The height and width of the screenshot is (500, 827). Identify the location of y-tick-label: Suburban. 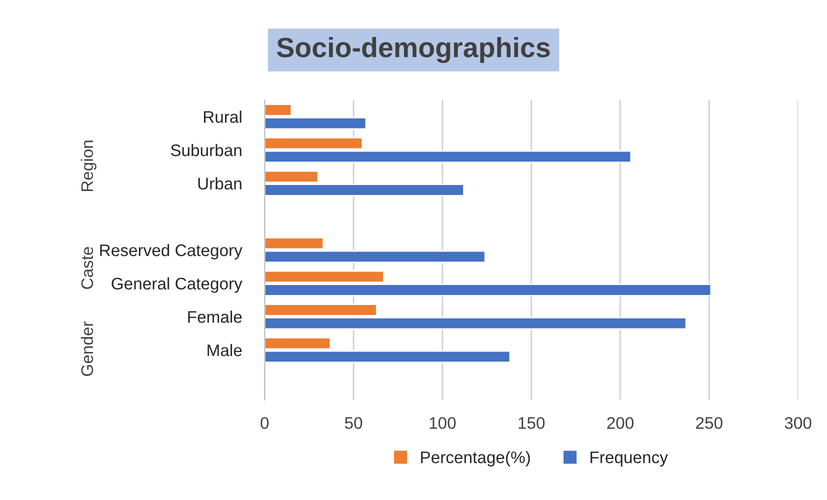
(206, 150).